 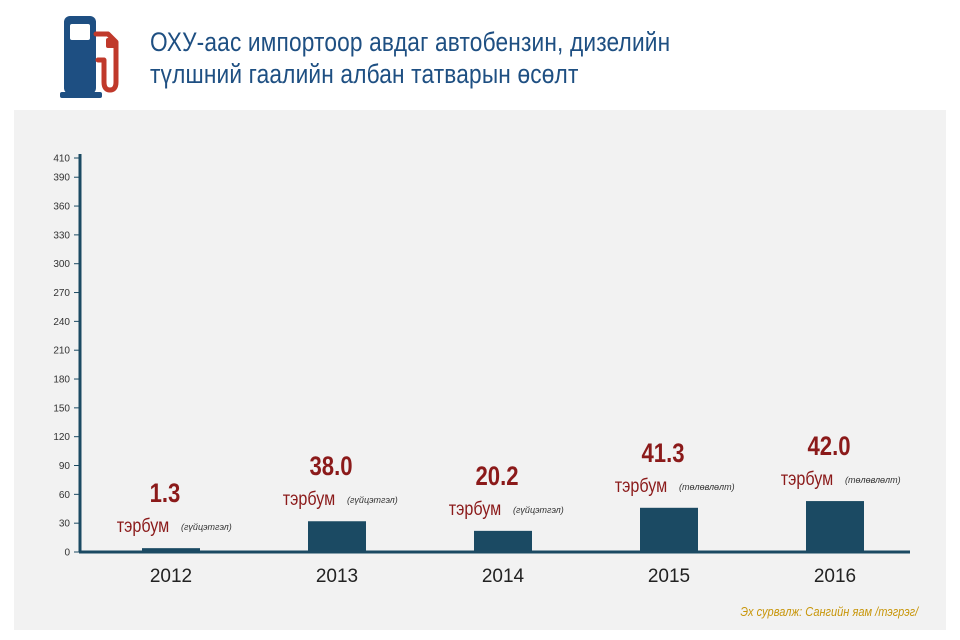 I want to click on y-tick-label: 60, so click(x=65, y=495).